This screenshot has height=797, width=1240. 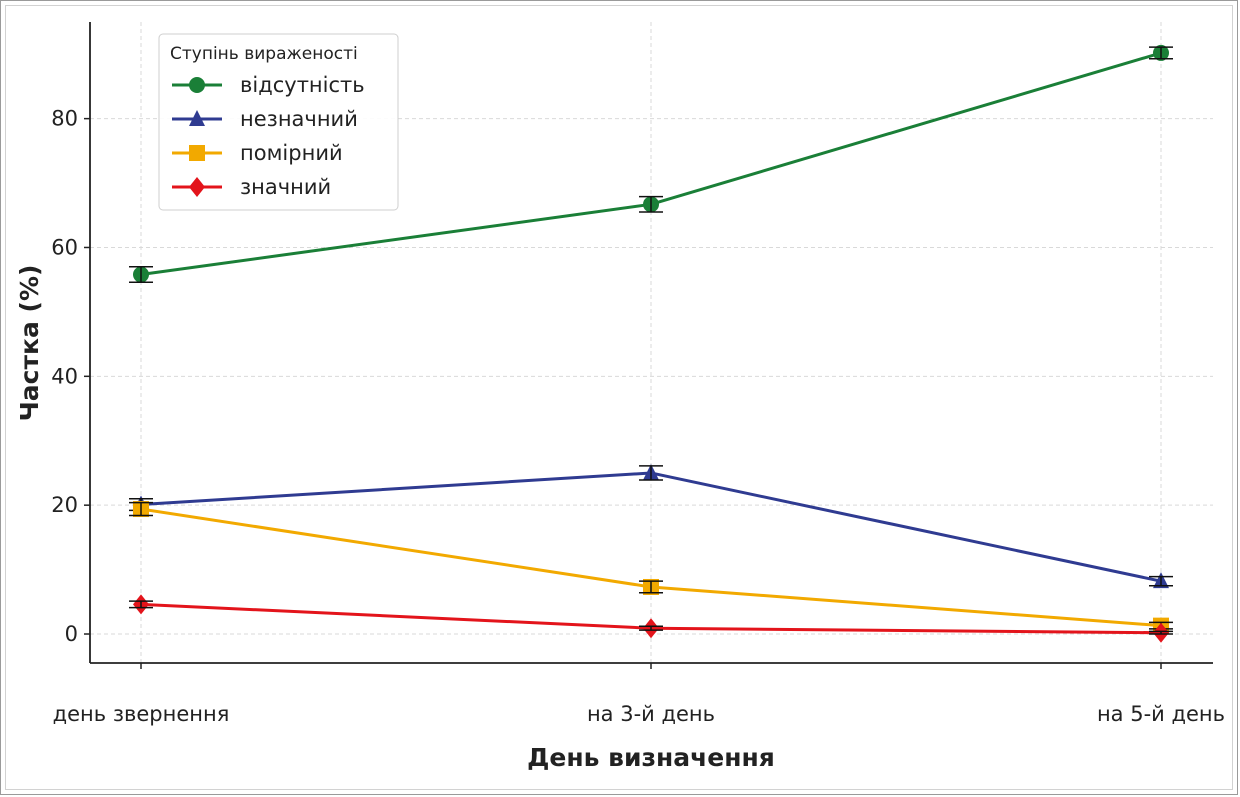 What do you see at coordinates (651, 618) in the screenshot?
I see `series-diamond` at bounding box center [651, 618].